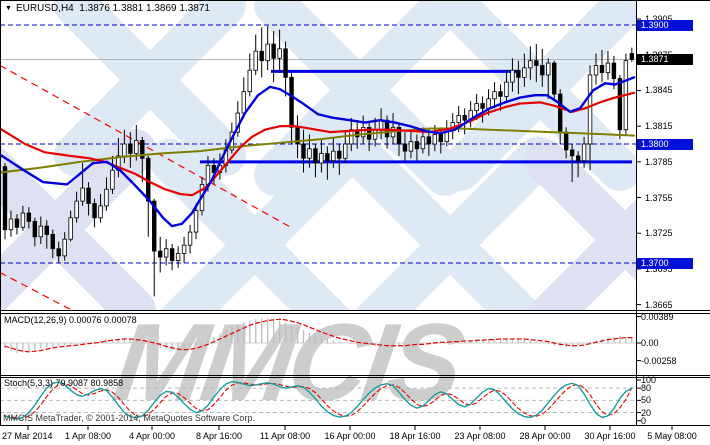 This screenshot has height=445, width=710. What do you see at coordinates (610, 436) in the screenshot?
I see `time-axis-label: 30 Apr 16:00` at bounding box center [610, 436].